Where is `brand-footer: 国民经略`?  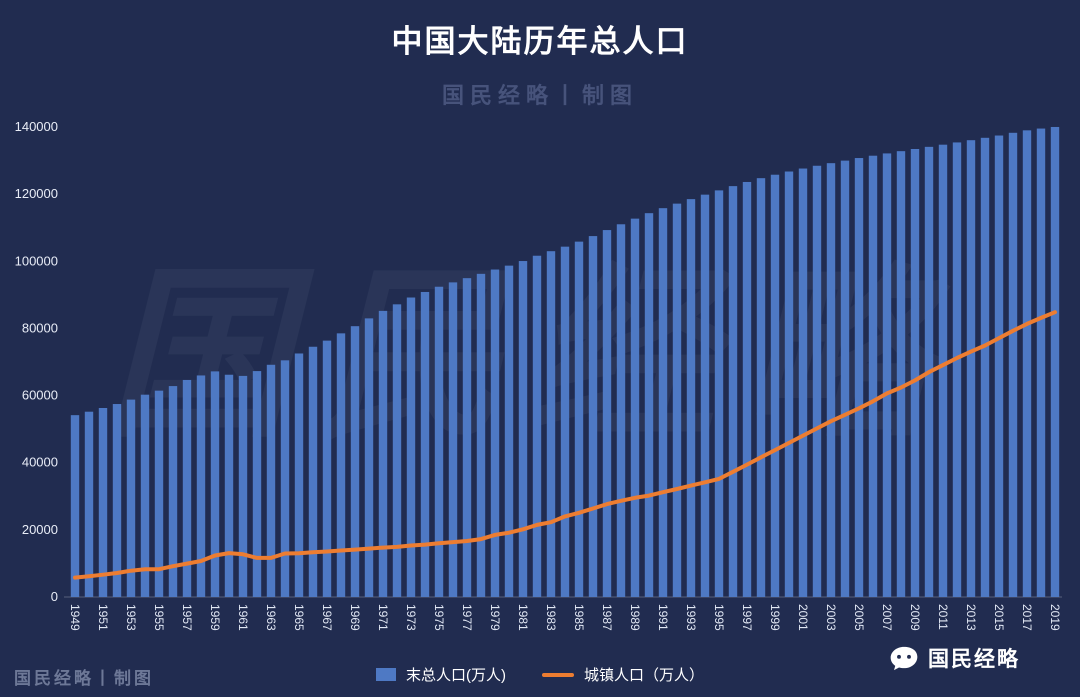
brand-footer: 国民经略 is located at coordinates (954, 658).